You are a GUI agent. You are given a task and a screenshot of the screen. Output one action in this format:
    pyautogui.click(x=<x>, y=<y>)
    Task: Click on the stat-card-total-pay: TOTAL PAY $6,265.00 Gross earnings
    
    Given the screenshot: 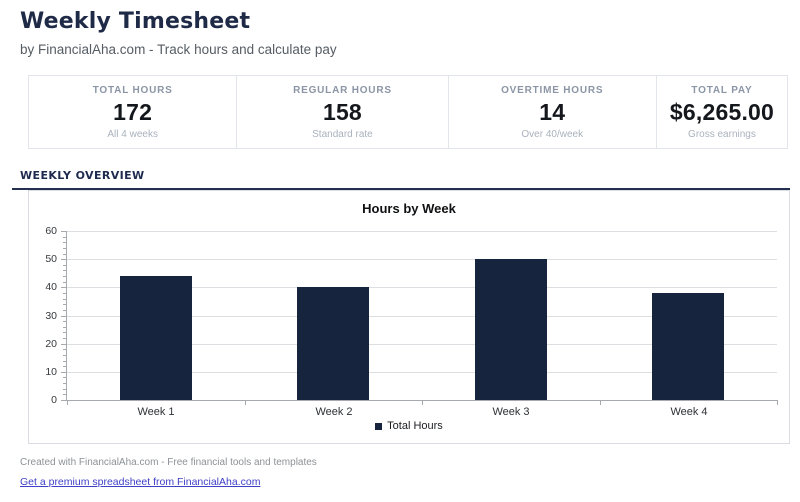 What is the action you would take?
    pyautogui.click(x=721, y=112)
    